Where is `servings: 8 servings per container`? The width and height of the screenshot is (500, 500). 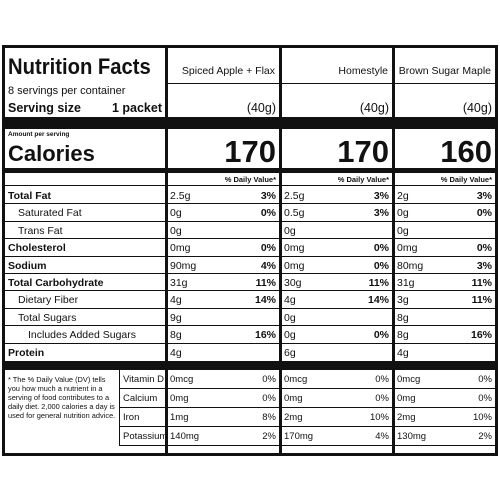 servings: 8 servings per container is located at coordinates (67, 91).